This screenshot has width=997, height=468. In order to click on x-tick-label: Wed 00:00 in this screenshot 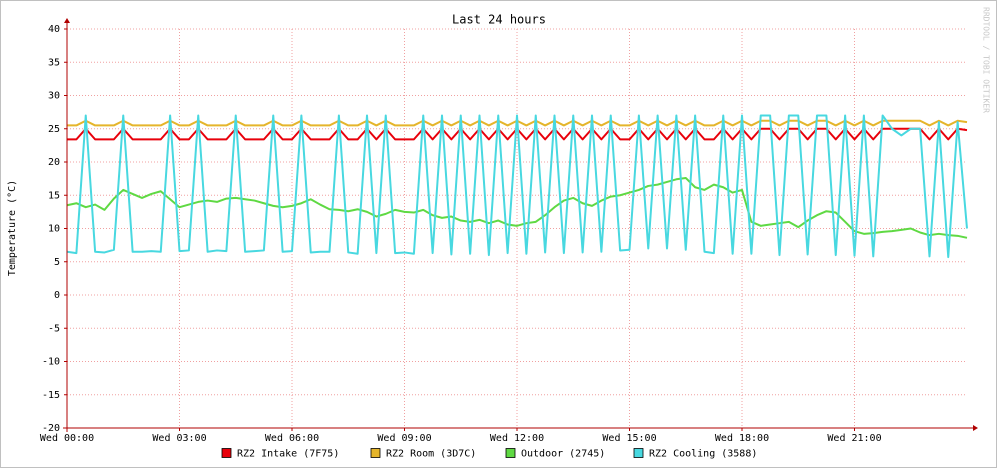, I will do `click(67, 438)`.